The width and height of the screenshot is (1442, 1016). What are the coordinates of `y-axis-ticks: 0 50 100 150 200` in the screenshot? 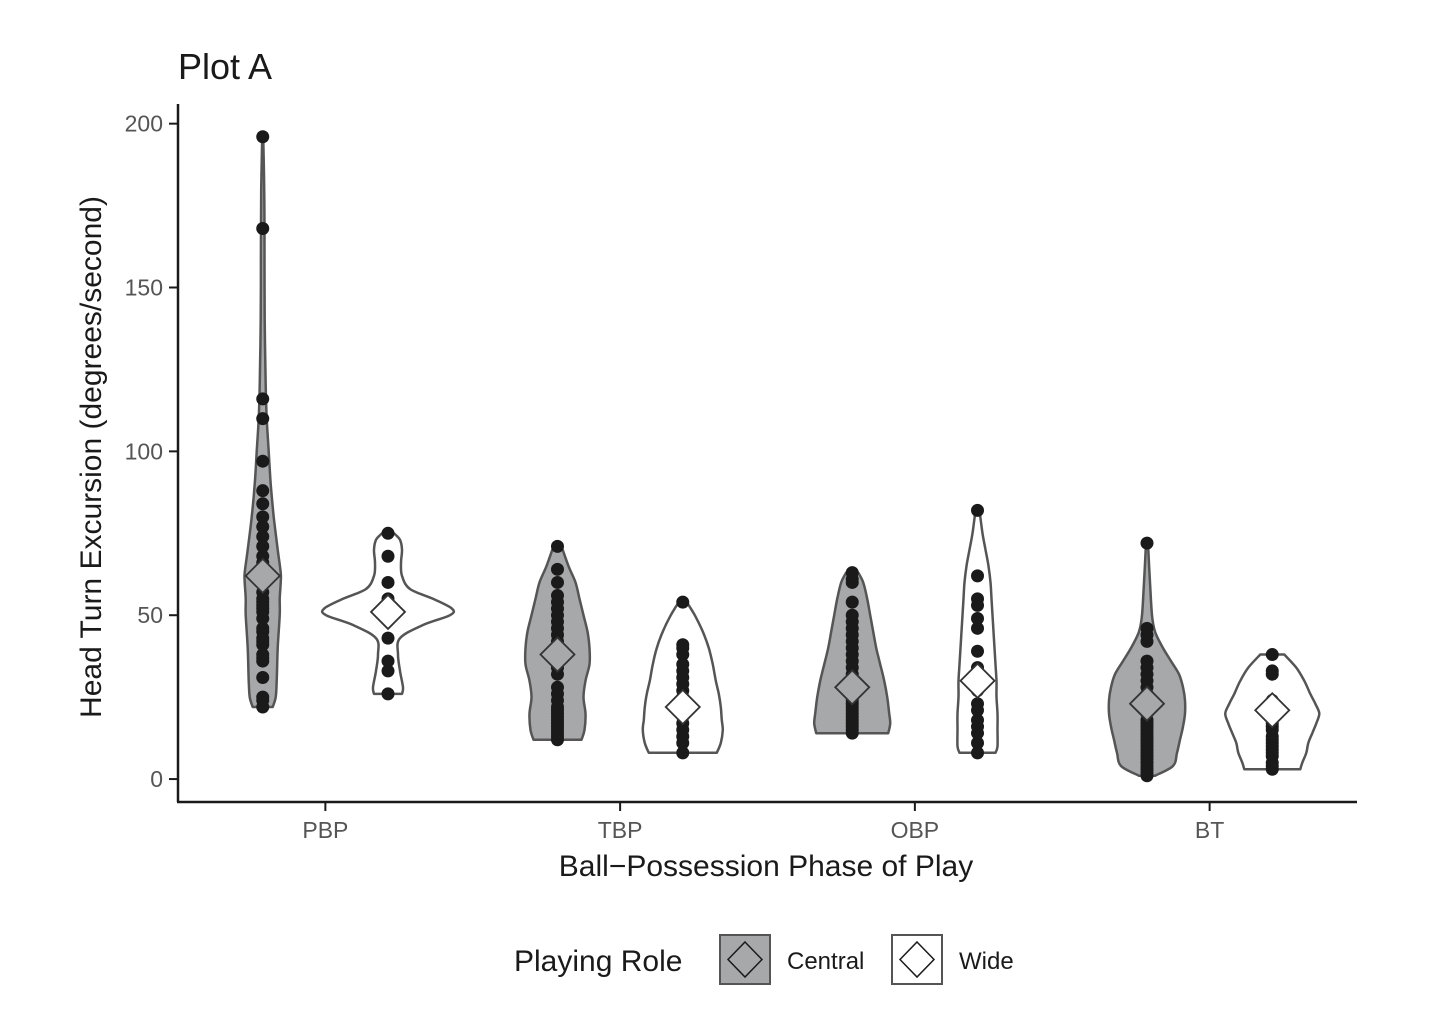 It's located at (151, 451).